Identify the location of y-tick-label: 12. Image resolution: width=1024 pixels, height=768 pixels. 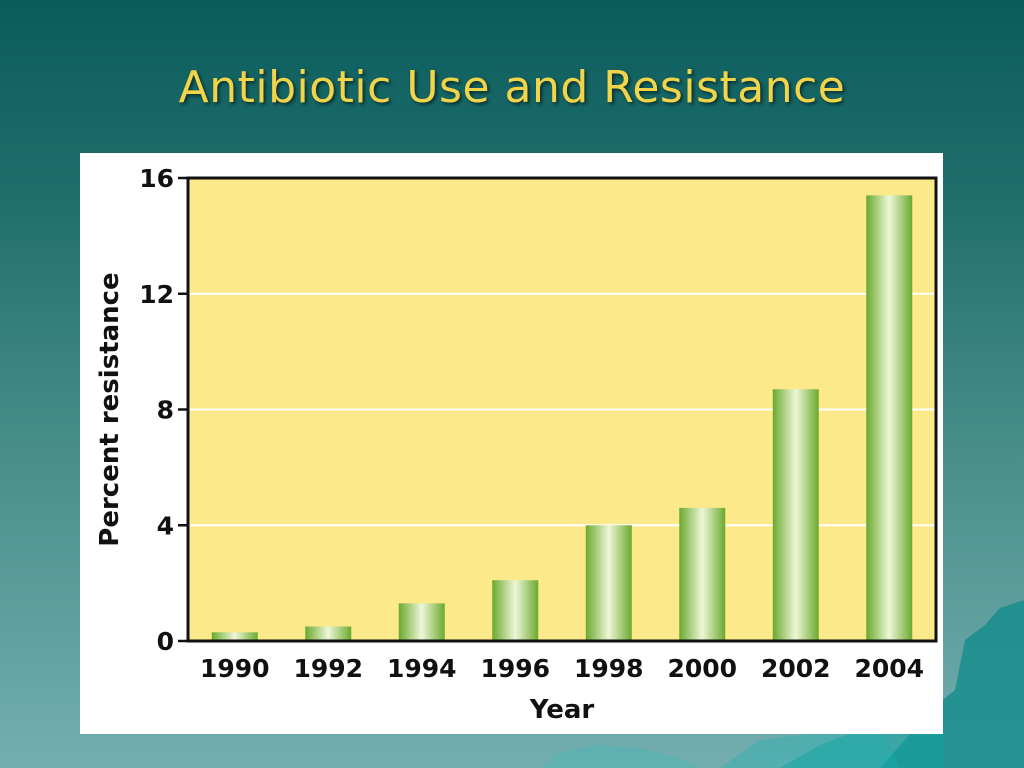
(156, 294).